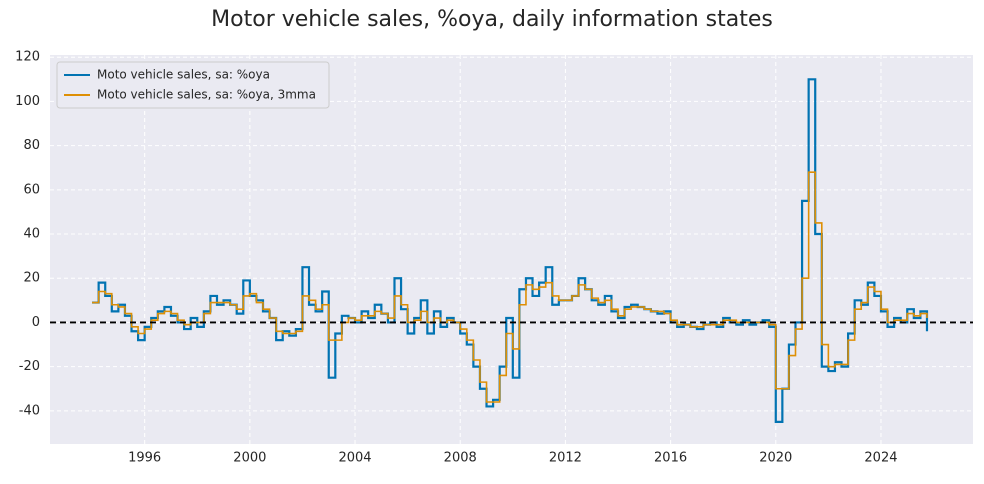 This screenshot has height=484, width=984. I want to click on x-tick-label: 2000, so click(249, 458).